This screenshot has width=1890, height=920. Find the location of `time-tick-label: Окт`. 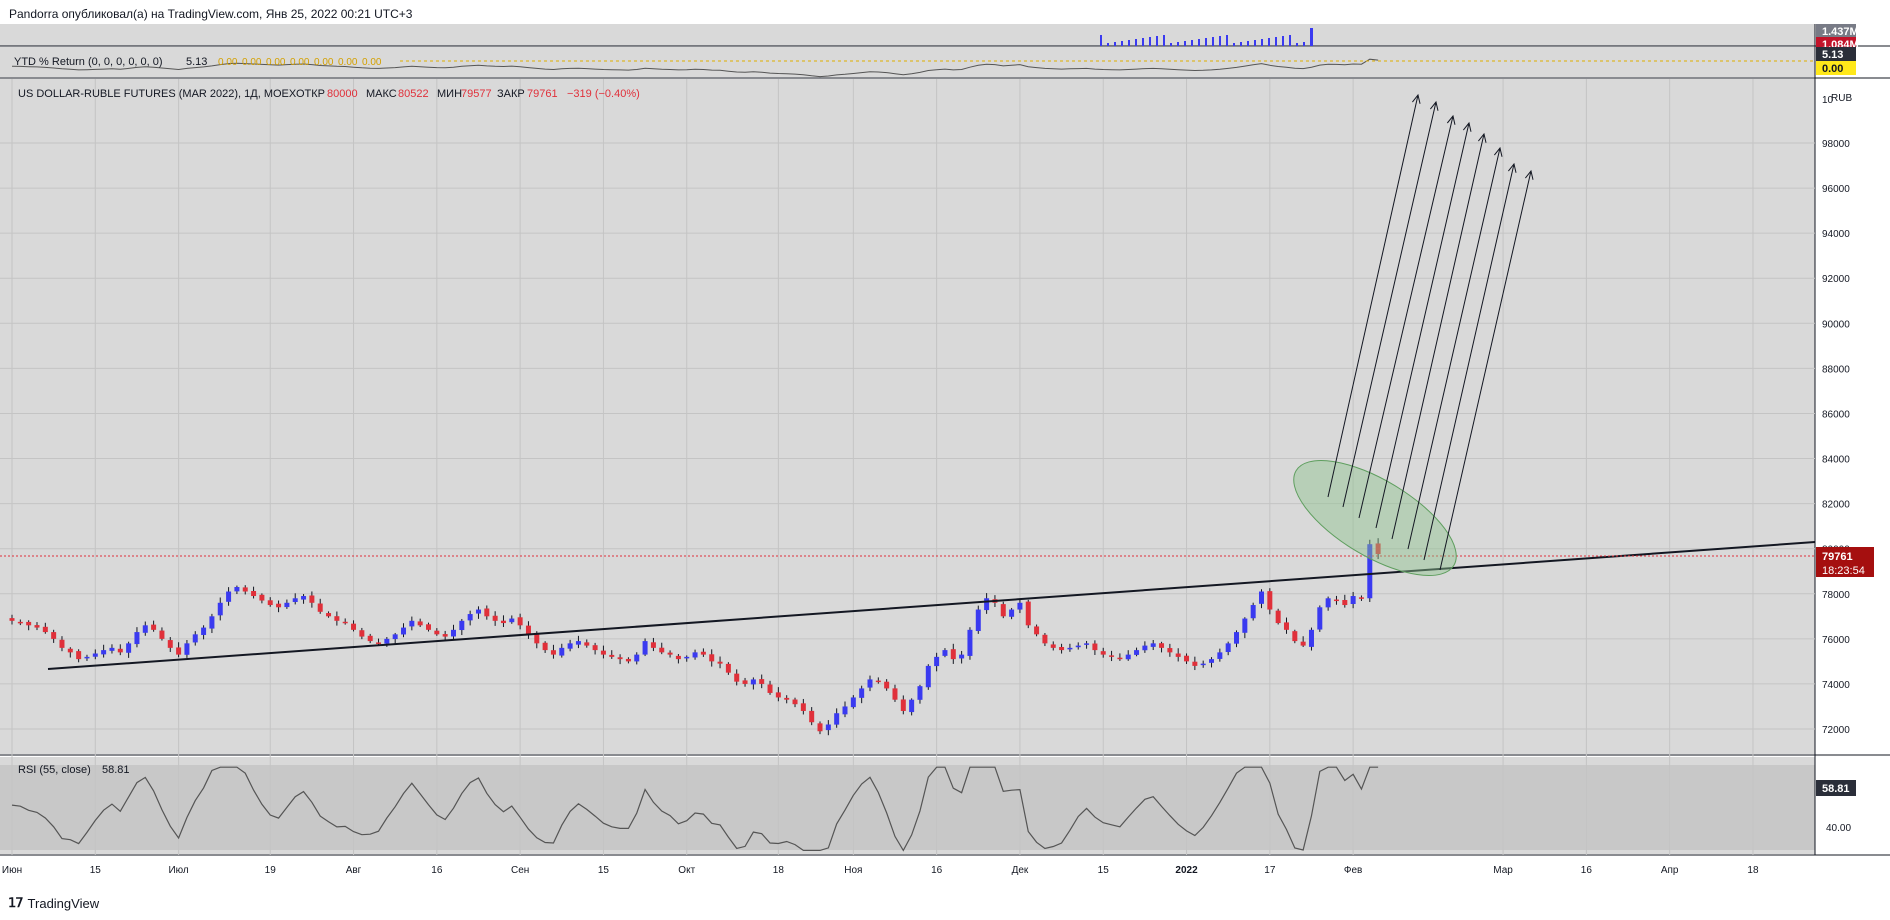

time-tick-label: Окт is located at coordinates (686, 870).